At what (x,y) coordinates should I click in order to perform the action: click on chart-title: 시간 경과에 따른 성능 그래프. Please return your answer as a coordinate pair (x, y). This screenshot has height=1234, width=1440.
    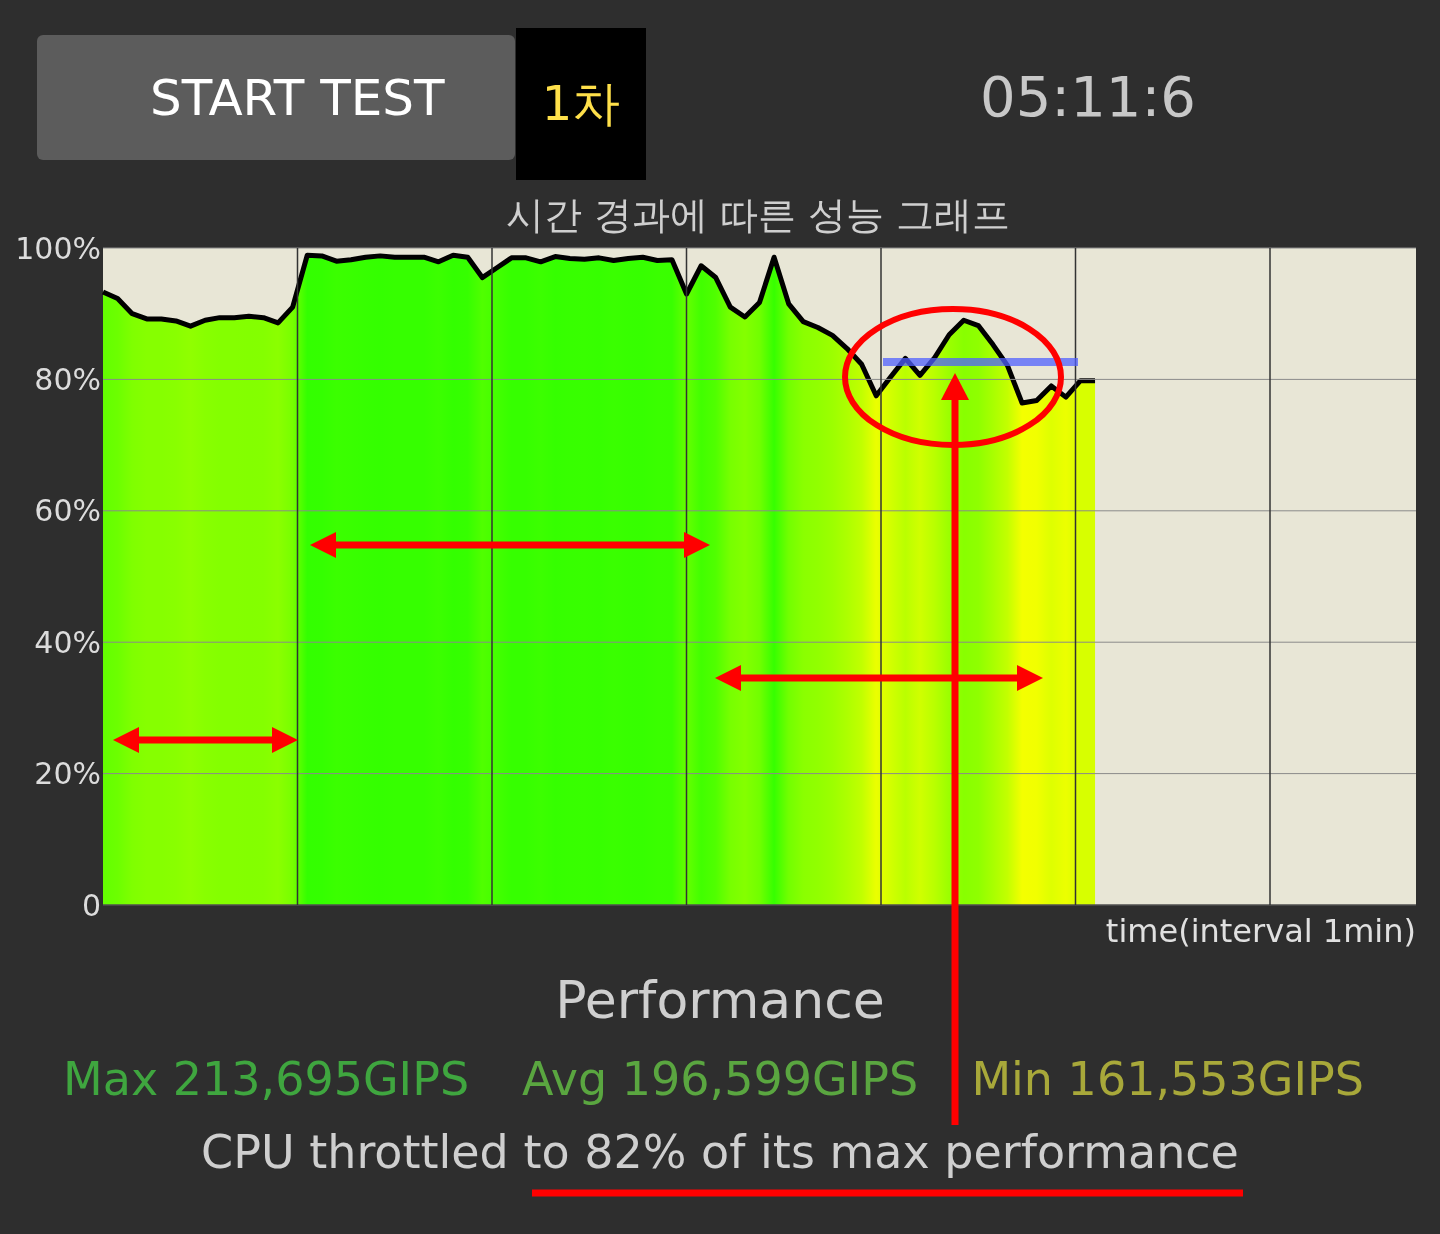
    Looking at the image, I should click on (758, 215).